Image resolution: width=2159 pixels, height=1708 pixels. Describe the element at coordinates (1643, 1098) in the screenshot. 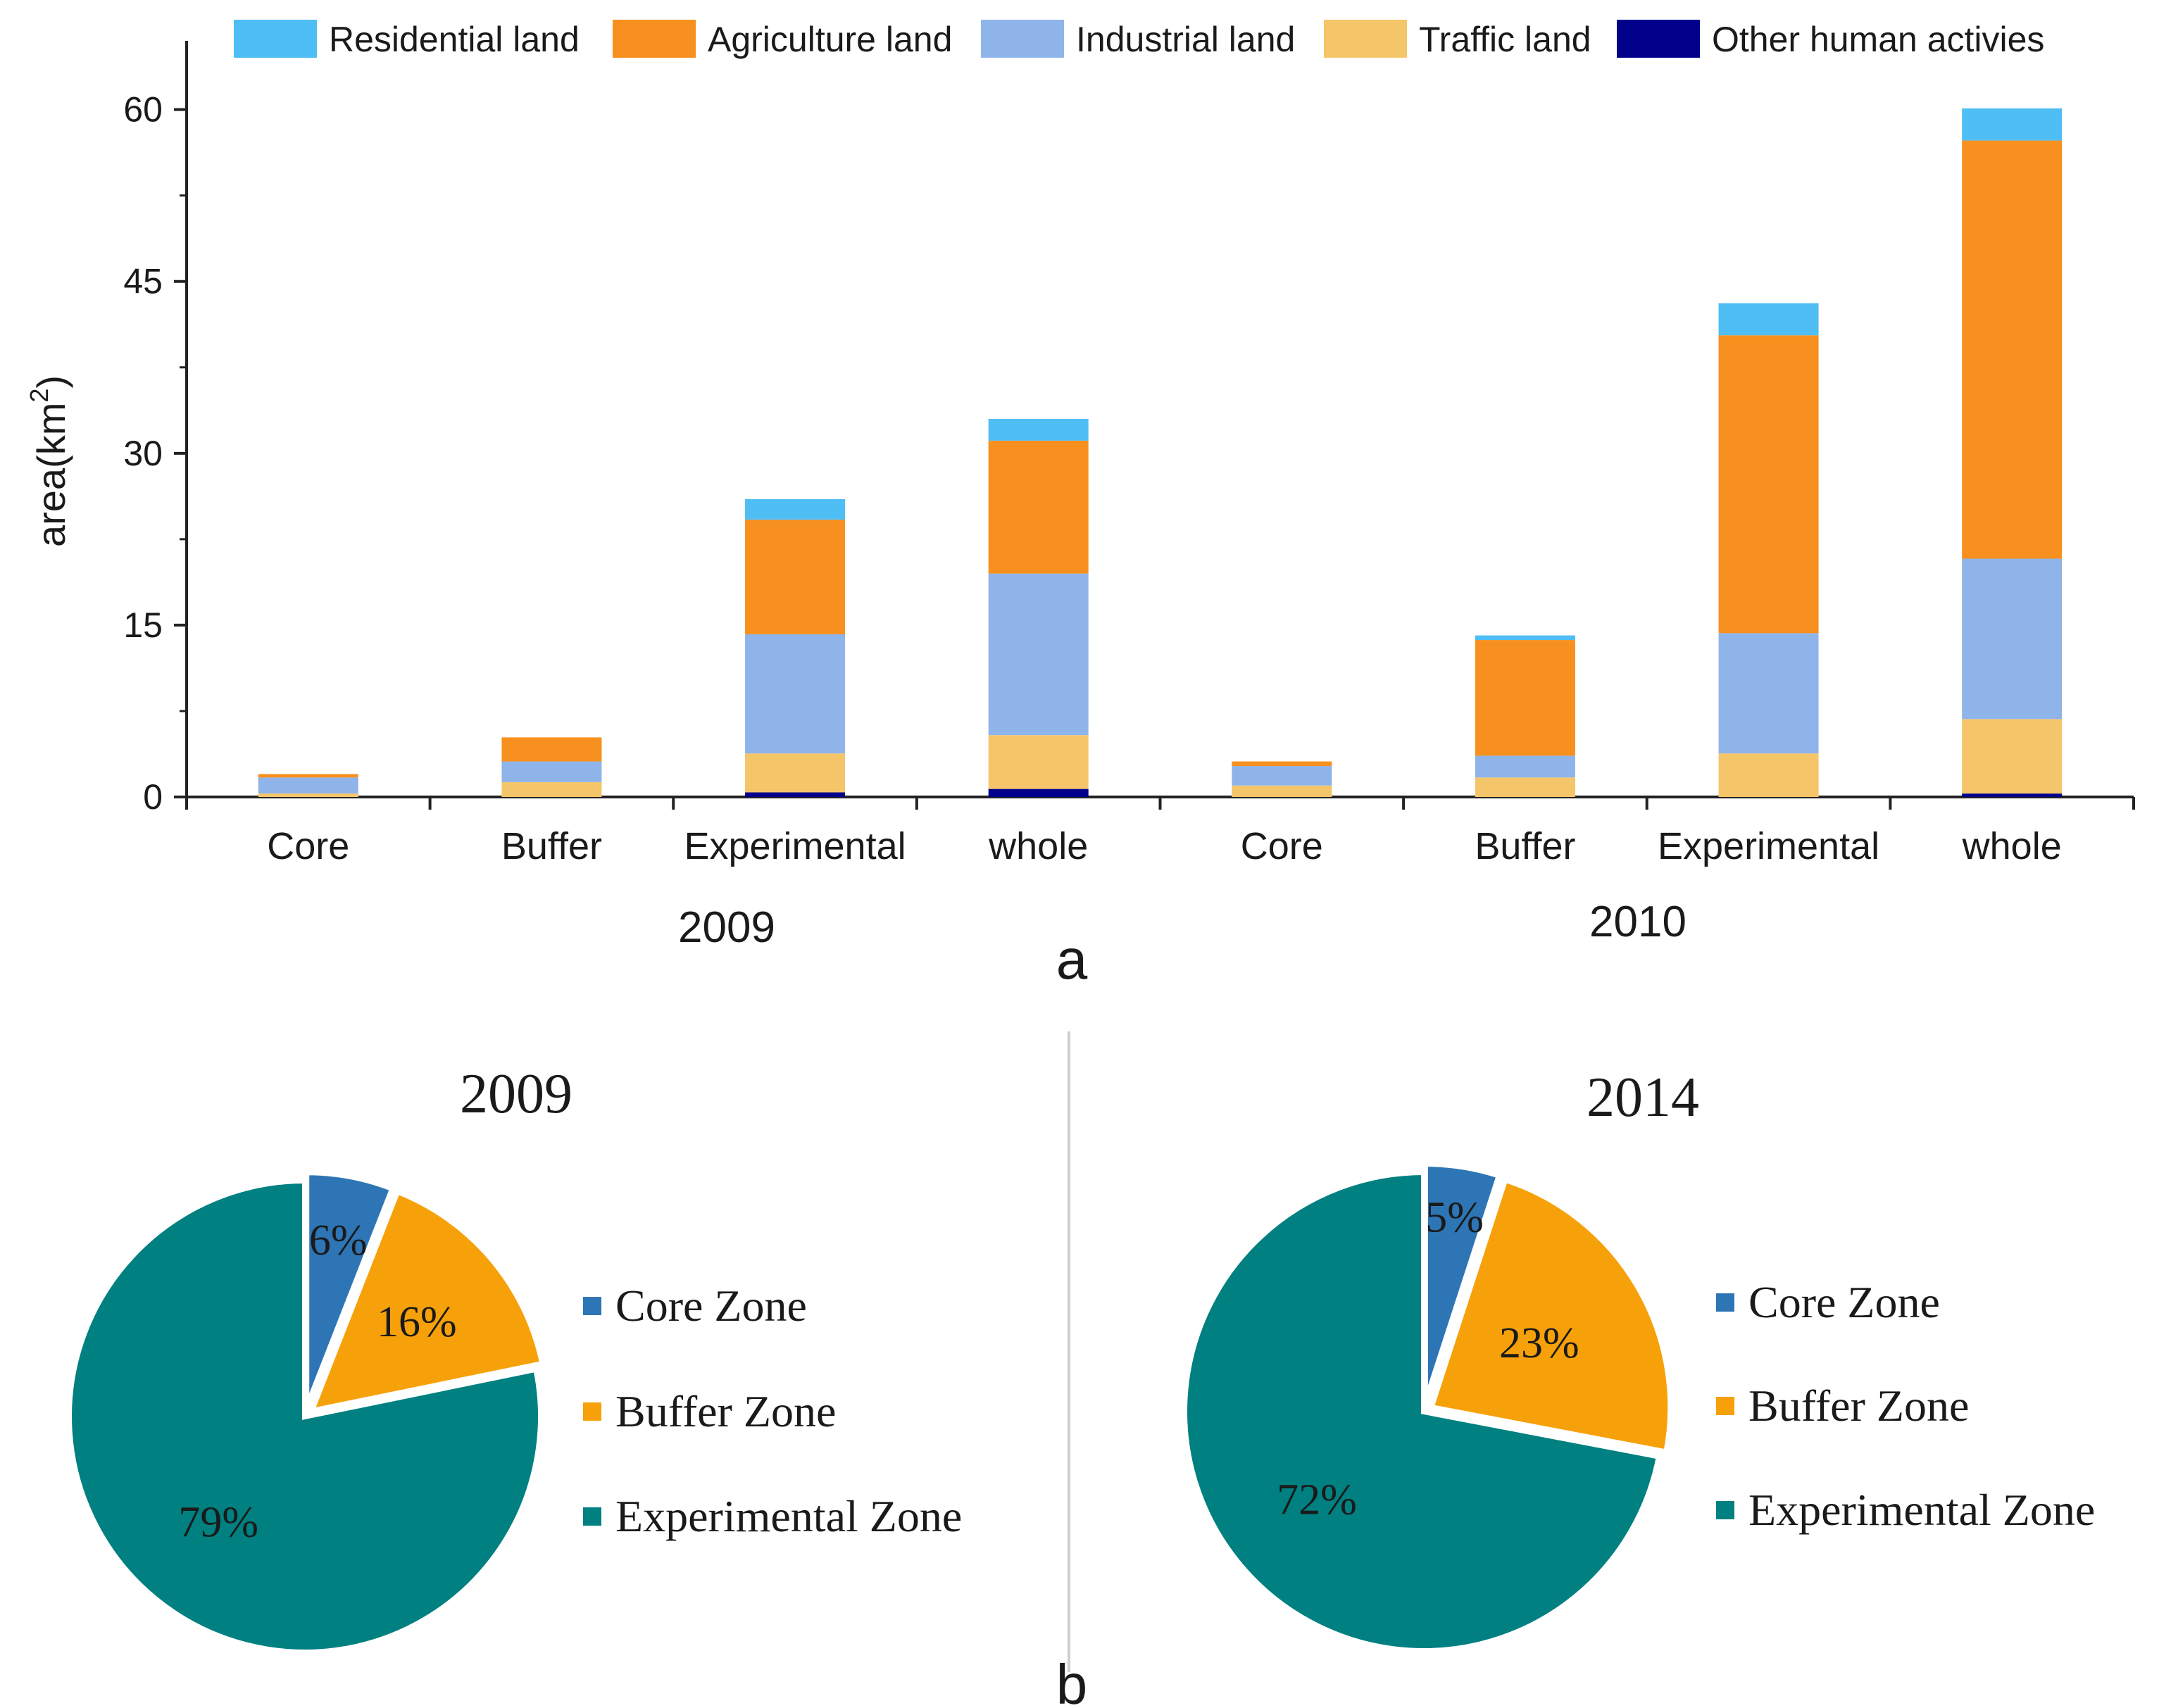

I see `pie-title: 2014` at that location.